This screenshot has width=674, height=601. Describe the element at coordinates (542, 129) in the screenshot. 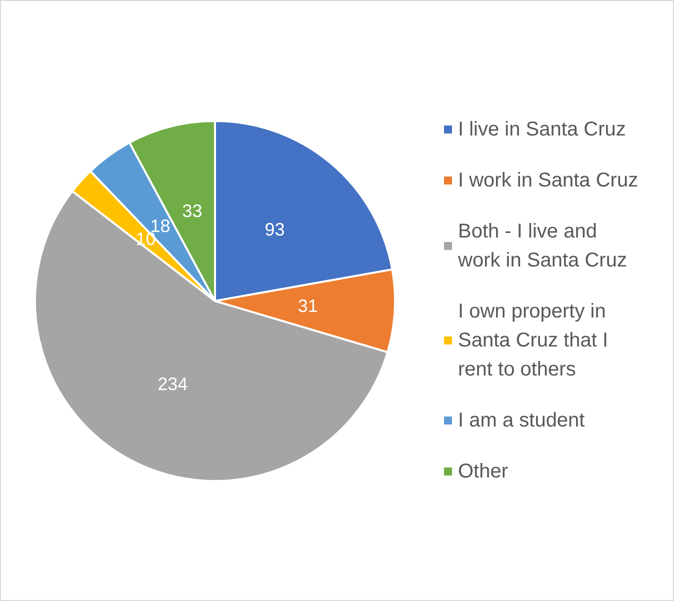

I see `legend-label: I live in Santa Cruz` at that location.